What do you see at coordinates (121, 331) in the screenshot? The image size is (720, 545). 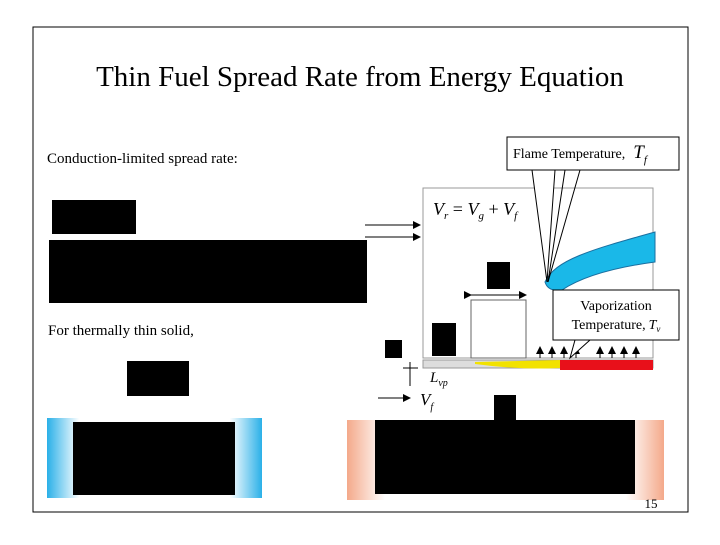 I see `thin-solid-text: For thermally thin solid,` at bounding box center [121, 331].